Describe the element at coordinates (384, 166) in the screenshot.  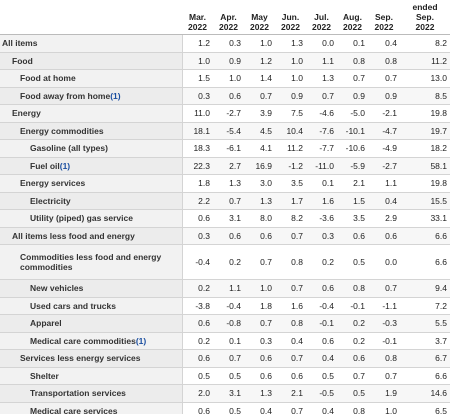
I see `value-cell: -2.7` at that location.